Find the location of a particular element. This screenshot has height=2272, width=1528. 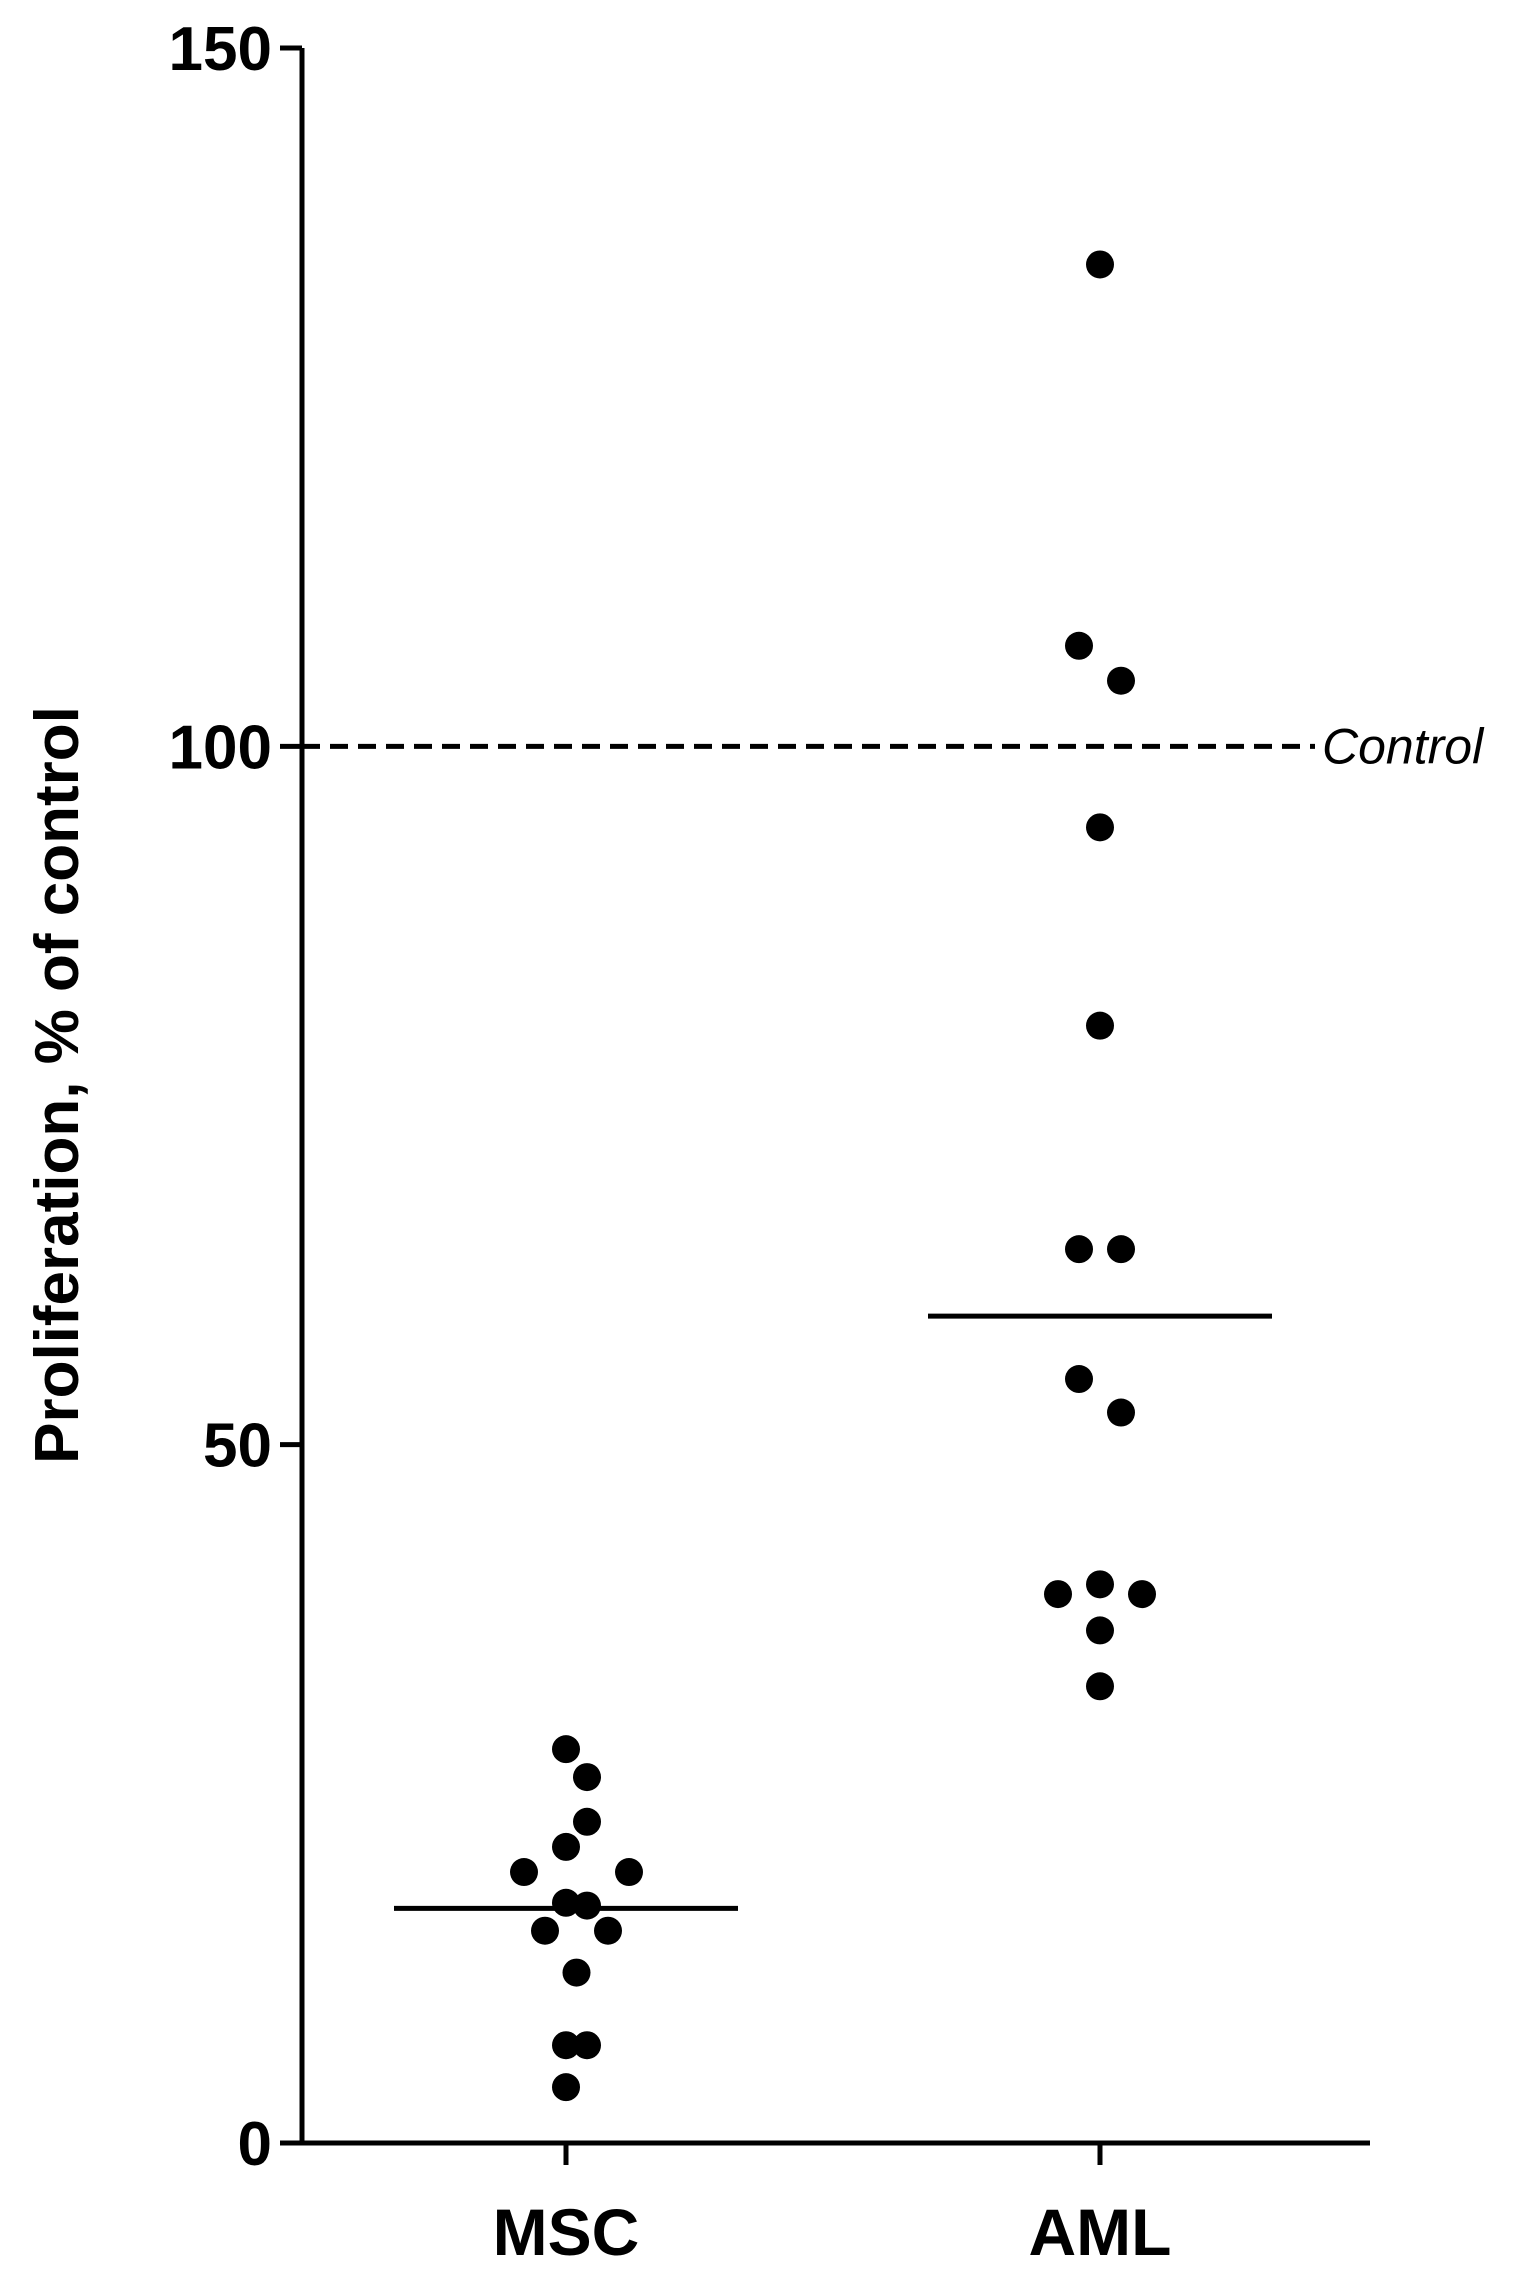

y-tick-label: 0 is located at coordinates (255, 2144).